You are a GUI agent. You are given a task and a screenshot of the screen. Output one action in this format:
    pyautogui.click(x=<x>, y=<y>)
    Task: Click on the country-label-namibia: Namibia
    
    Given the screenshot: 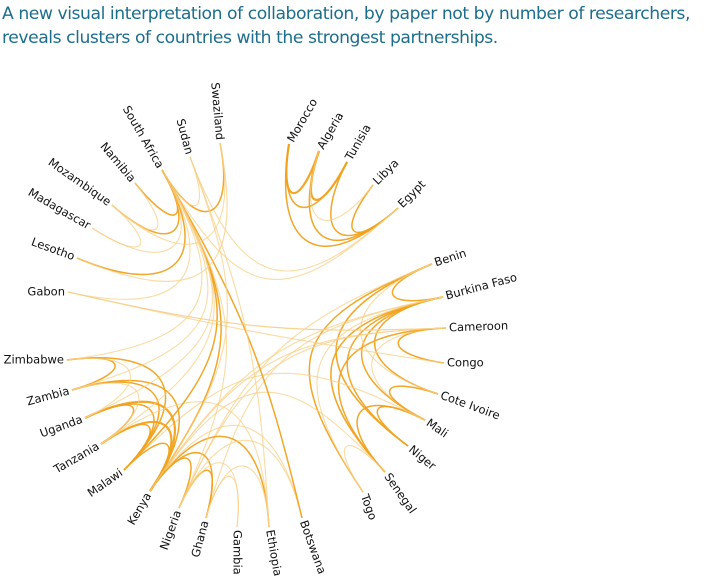 What is the action you would take?
    pyautogui.click(x=117, y=161)
    